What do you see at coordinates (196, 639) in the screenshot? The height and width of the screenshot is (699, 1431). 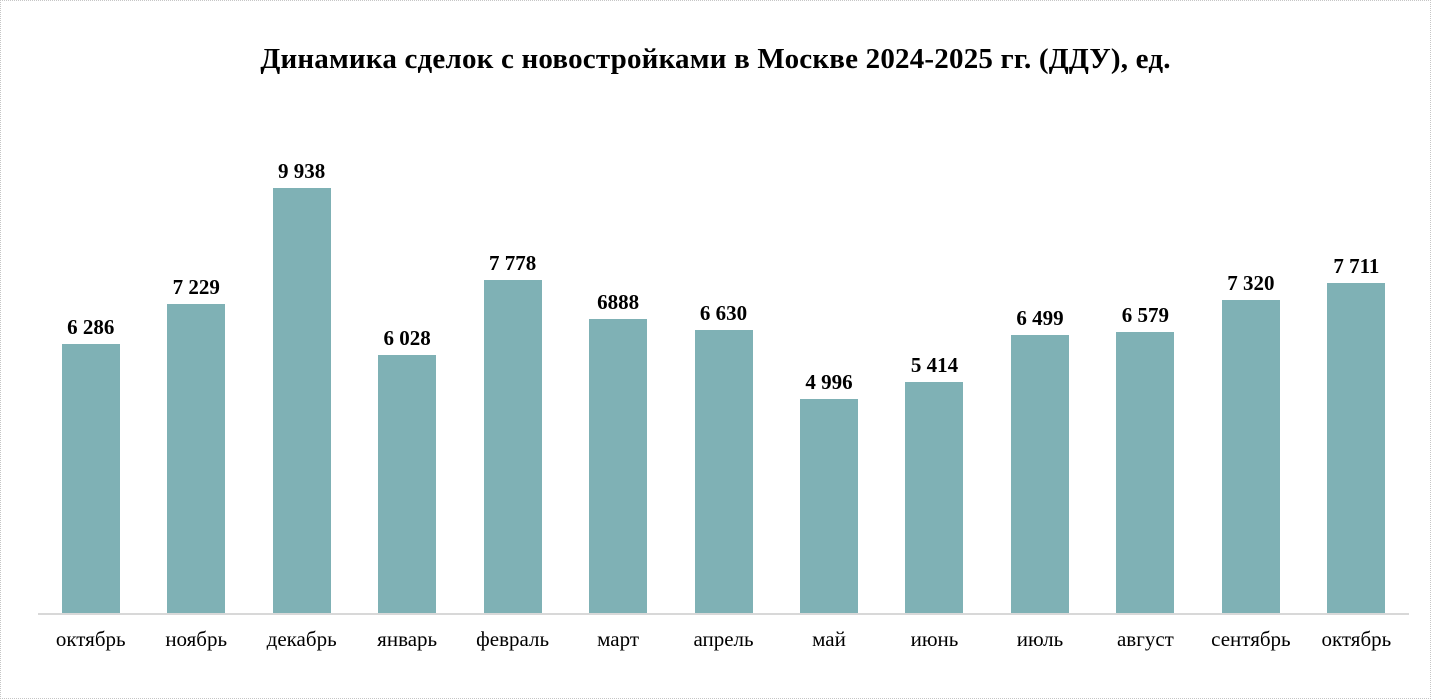 I see `x-axis-label: ноябрь` at bounding box center [196, 639].